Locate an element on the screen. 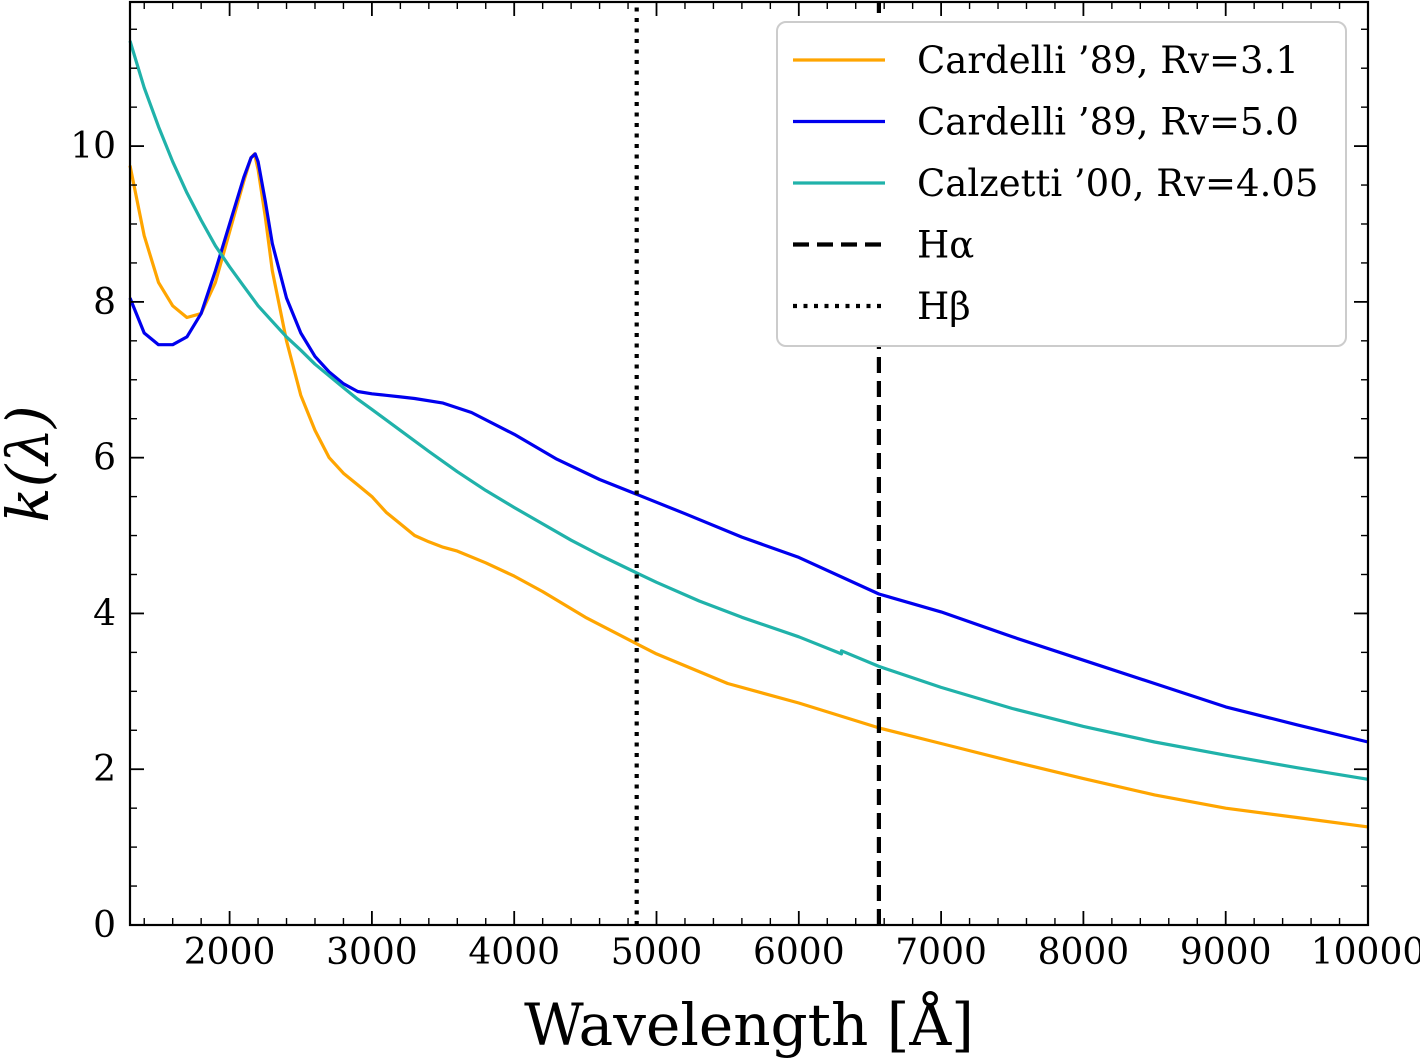  y-tick-label: 8 is located at coordinates (104, 302).